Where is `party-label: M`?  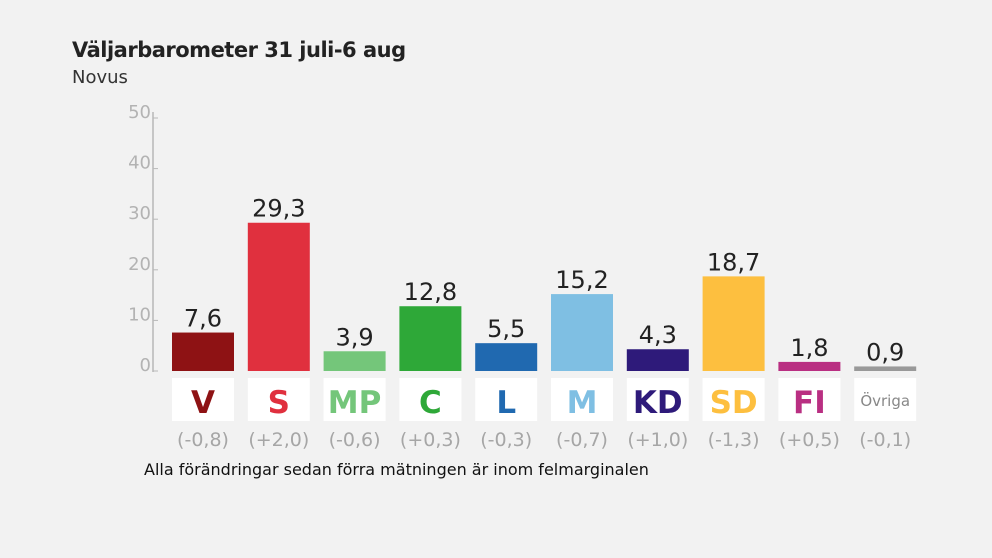
party-label: M is located at coordinates (582, 403).